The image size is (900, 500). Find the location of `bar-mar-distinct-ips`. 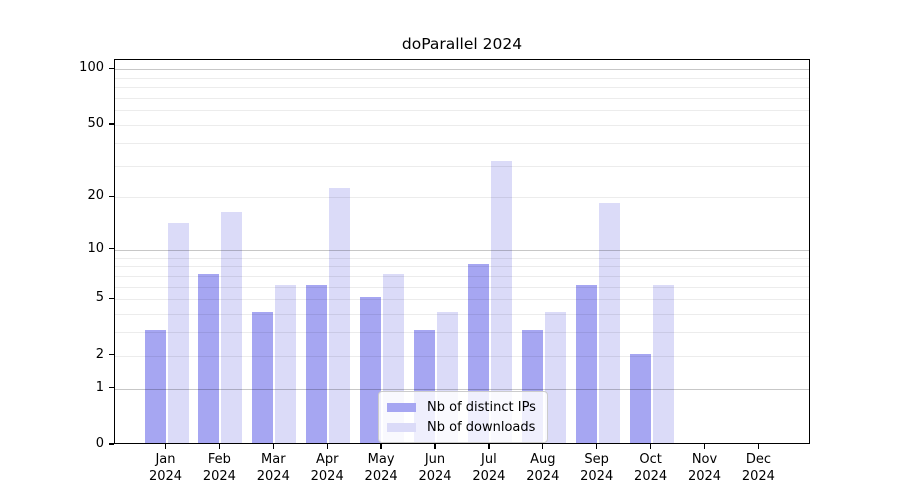

bar-mar-distinct-ips is located at coordinates (263, 377).